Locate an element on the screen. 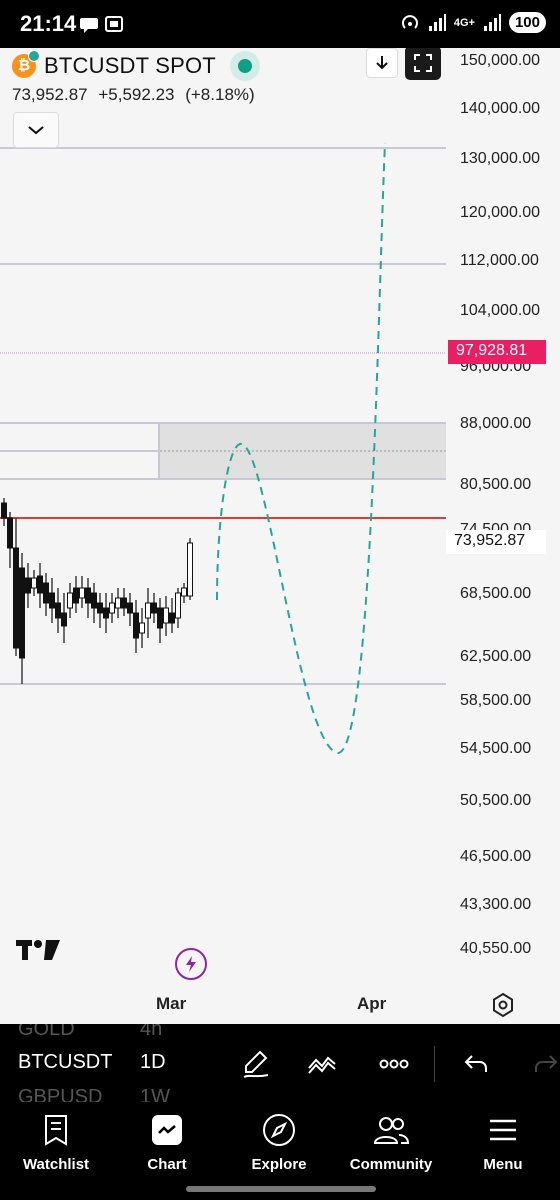  download-button is located at coordinates (382, 63).